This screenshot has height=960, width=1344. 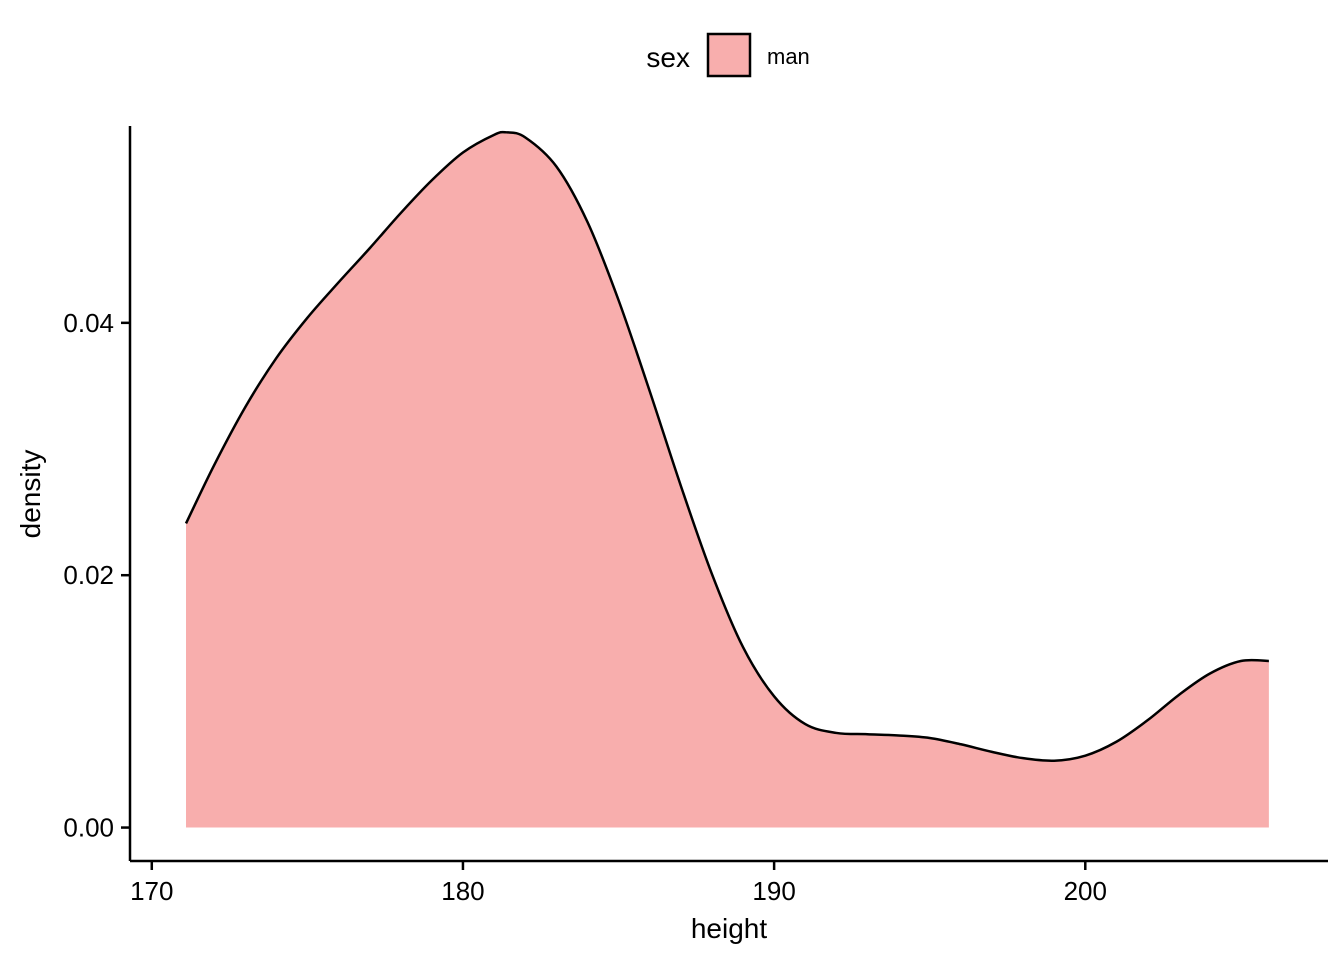 I want to click on x-tick-label-200: 200, so click(x=1085, y=891).